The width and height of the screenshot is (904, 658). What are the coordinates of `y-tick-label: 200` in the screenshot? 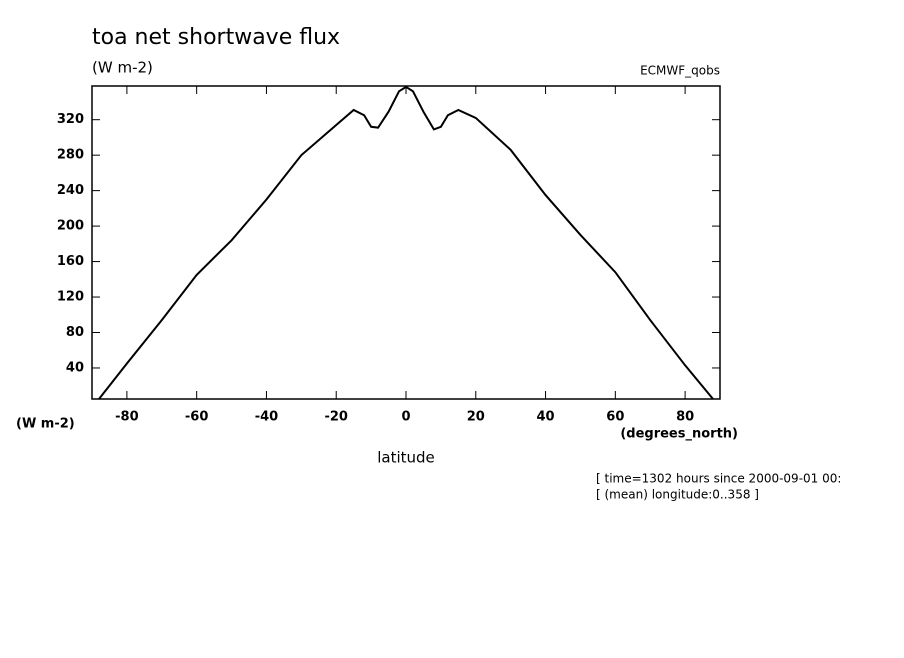 It's located at (70, 226).